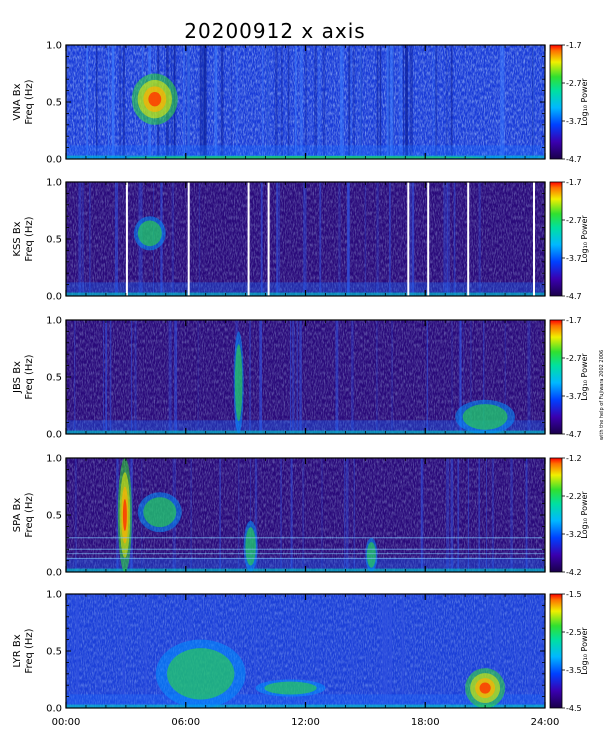 The width and height of the screenshot is (612, 756). What do you see at coordinates (17, 101) in the screenshot?
I see `y-axis-label-station: VNA Bx` at bounding box center [17, 101].